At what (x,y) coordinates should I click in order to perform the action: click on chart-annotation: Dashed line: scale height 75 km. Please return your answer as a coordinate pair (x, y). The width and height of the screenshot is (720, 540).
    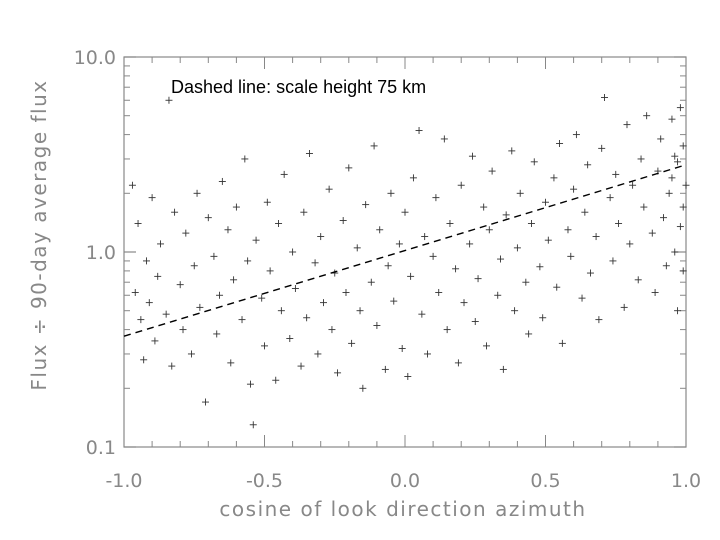
    Looking at the image, I should click on (298, 87).